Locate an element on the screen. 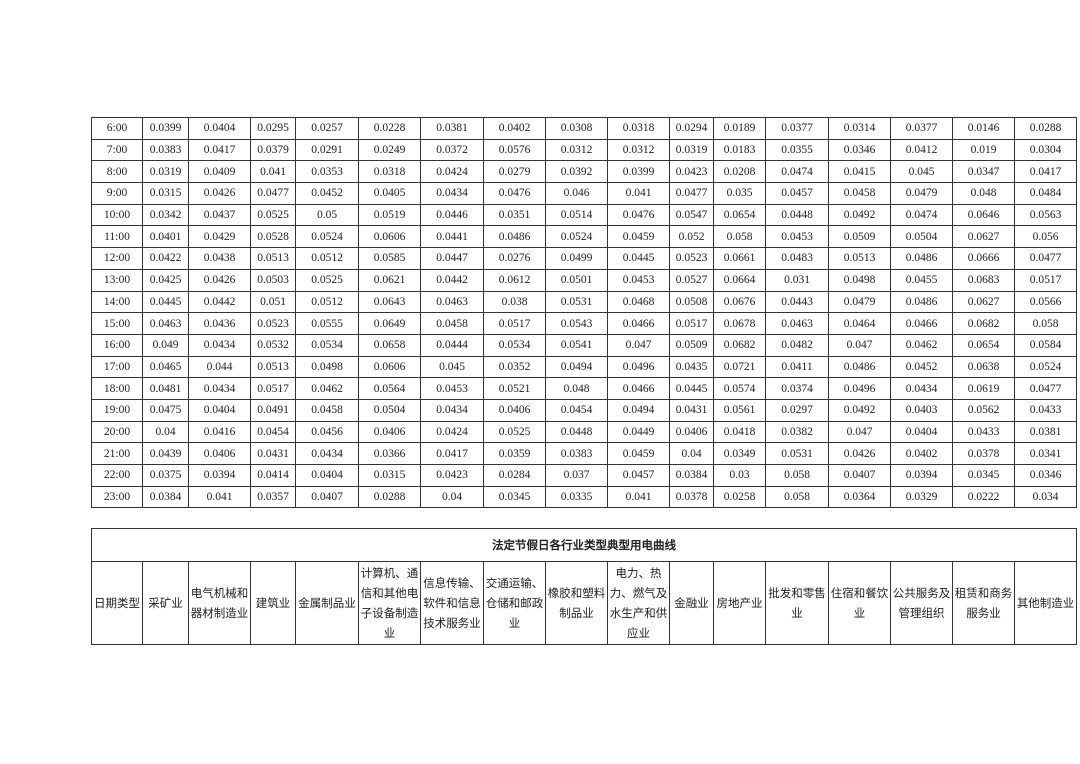  value-cell: 0.052 is located at coordinates (691, 237).